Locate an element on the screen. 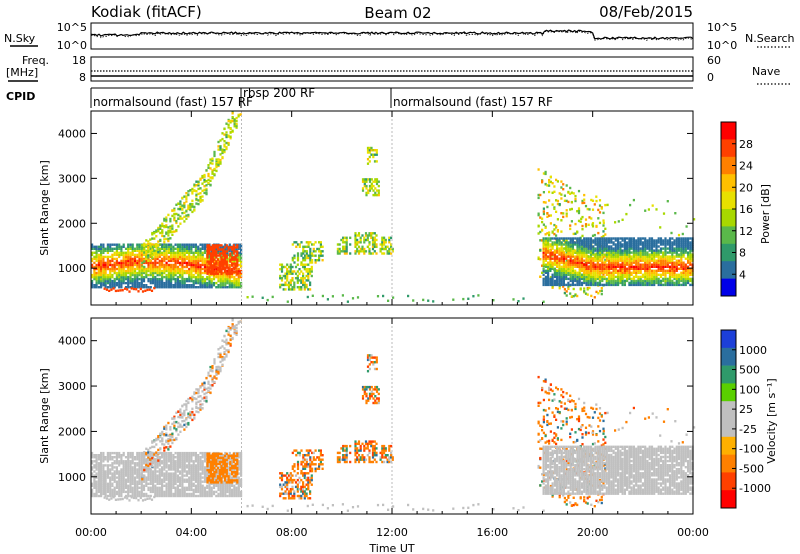  cpid-segment-2: rbsp 200 RF is located at coordinates (279, 93).